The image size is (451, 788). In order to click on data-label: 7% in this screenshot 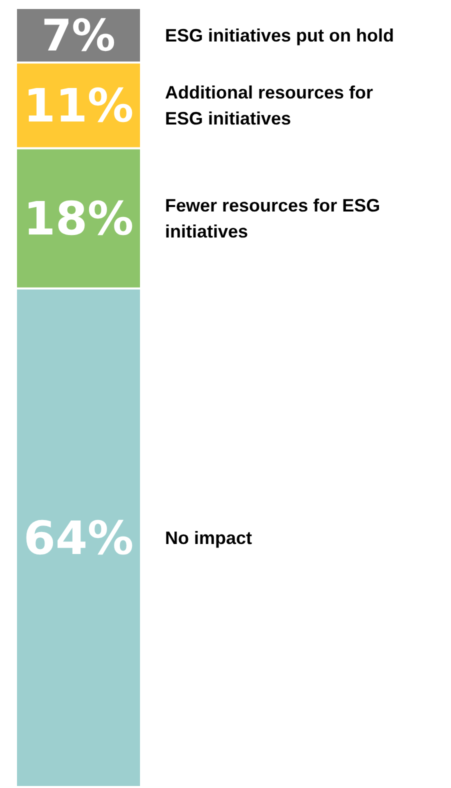, I will do `click(78, 37)`.